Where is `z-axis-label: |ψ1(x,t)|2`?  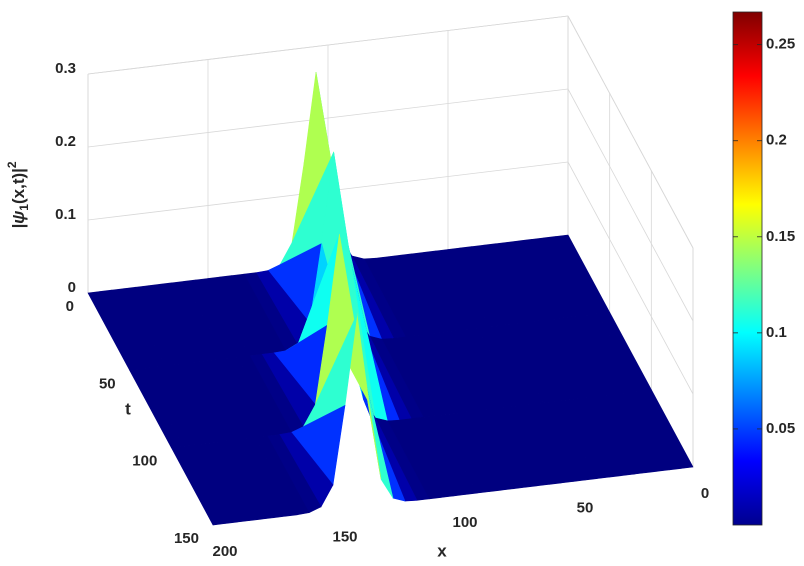 z-axis-label: |ψ1(x,t)|2 is located at coordinates (18, 195).